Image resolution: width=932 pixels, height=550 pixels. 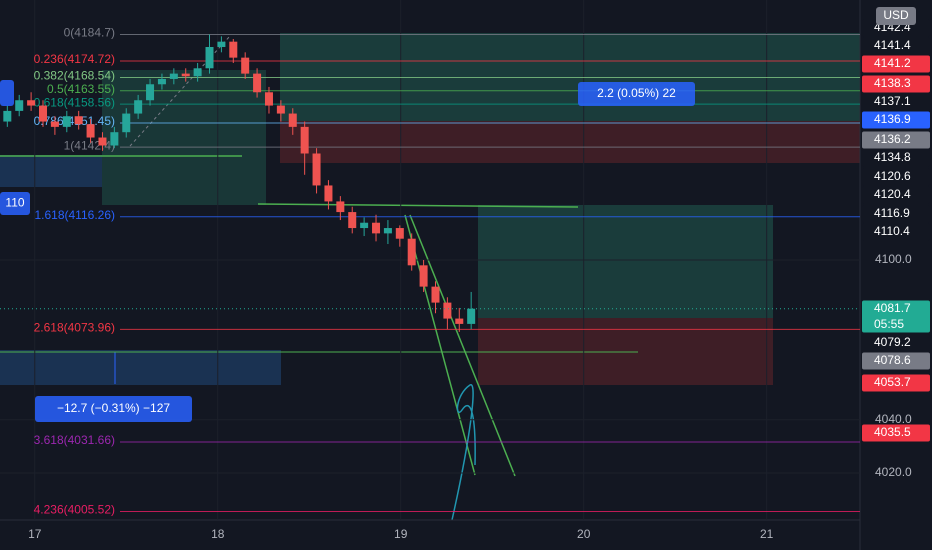 What do you see at coordinates (74, 440) in the screenshot?
I see `fib-label: 3.618(4031.66)` at bounding box center [74, 440].